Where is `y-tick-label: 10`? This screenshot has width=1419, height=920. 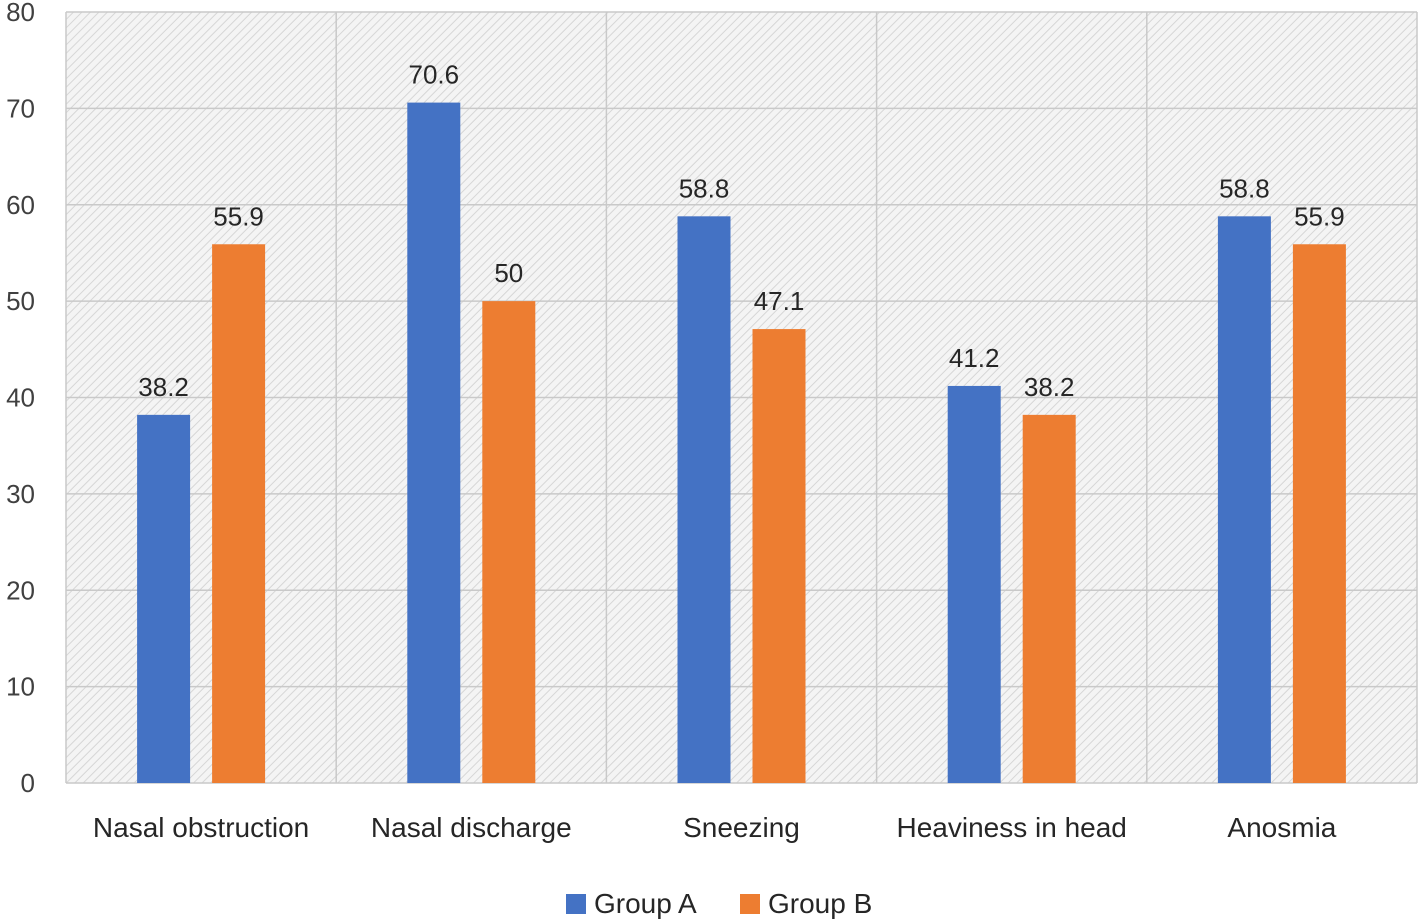
y-tick-label: 10 is located at coordinates (20, 687).